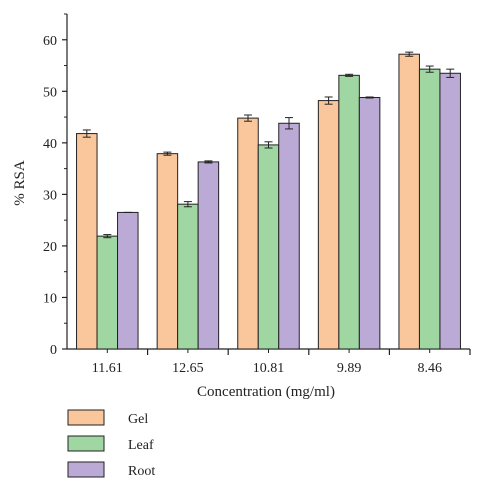 Image resolution: width=500 pixels, height=499 pixels. Describe the element at coordinates (50, 195) in the screenshot. I see `y-tick-label: 30` at that location.